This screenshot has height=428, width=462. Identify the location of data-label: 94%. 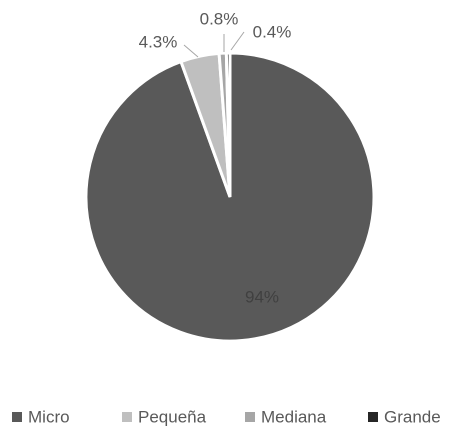
(262, 296).